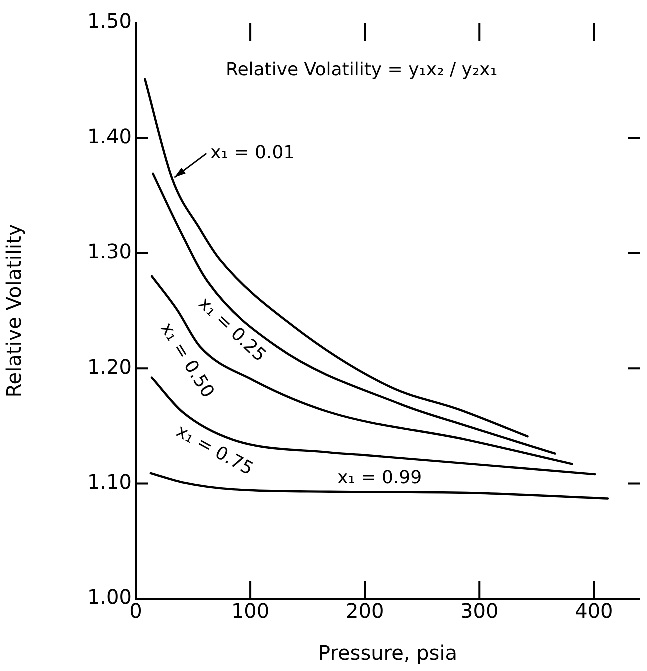 The height and width of the screenshot is (671, 647). What do you see at coordinates (594, 611) in the screenshot?
I see `x-tick-label: 400` at bounding box center [594, 611].